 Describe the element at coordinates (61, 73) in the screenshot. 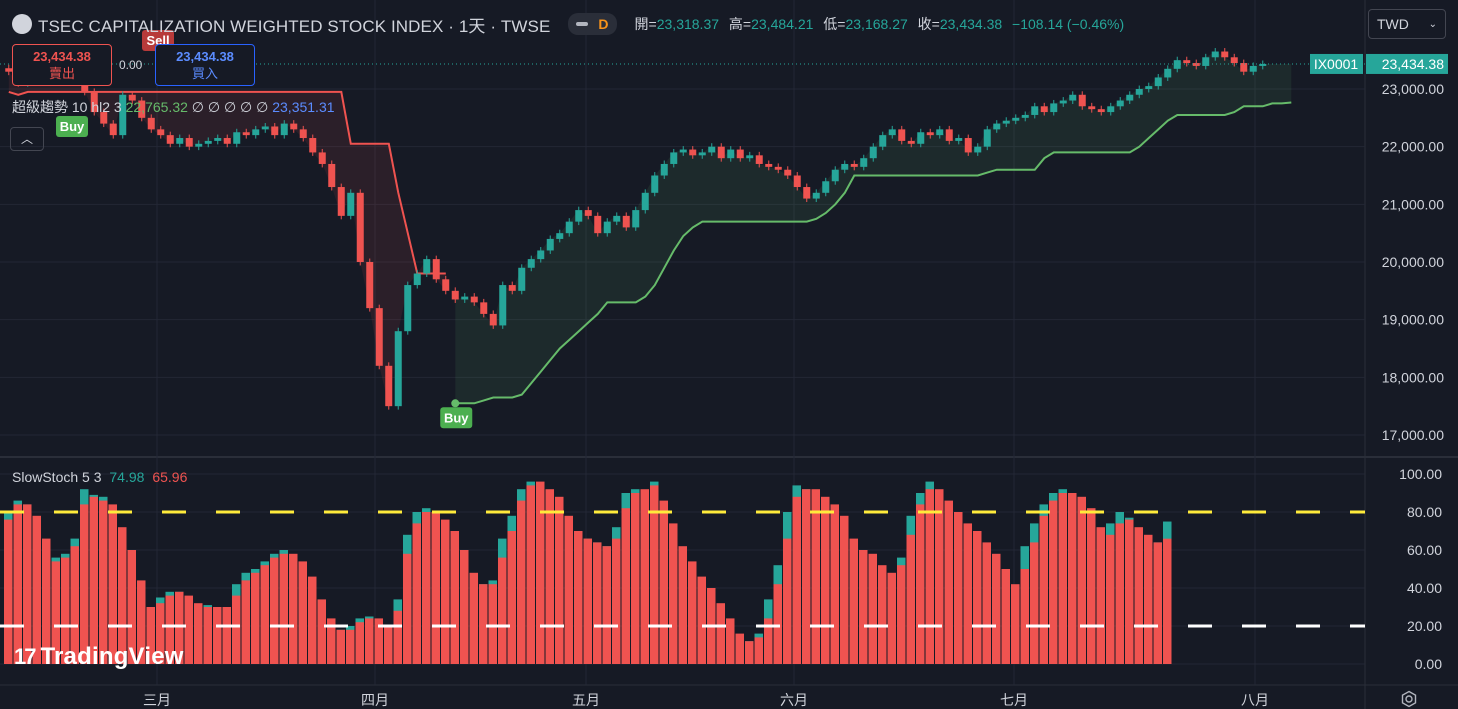

I see `sell-label: 賣出` at that location.